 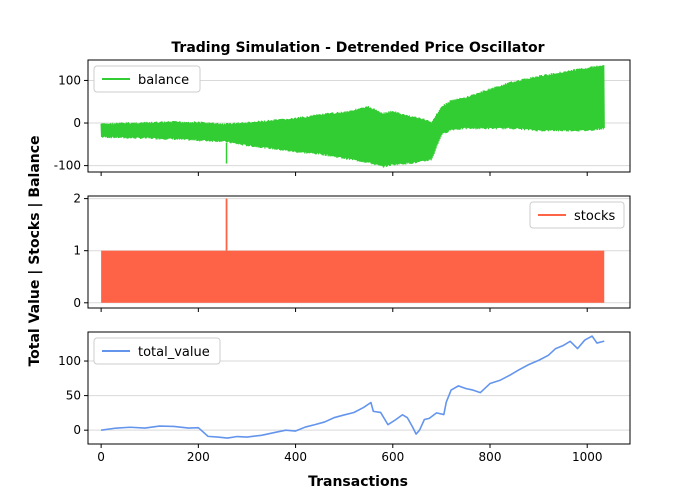 I want to click on x-tick-label: 800, so click(x=490, y=457).